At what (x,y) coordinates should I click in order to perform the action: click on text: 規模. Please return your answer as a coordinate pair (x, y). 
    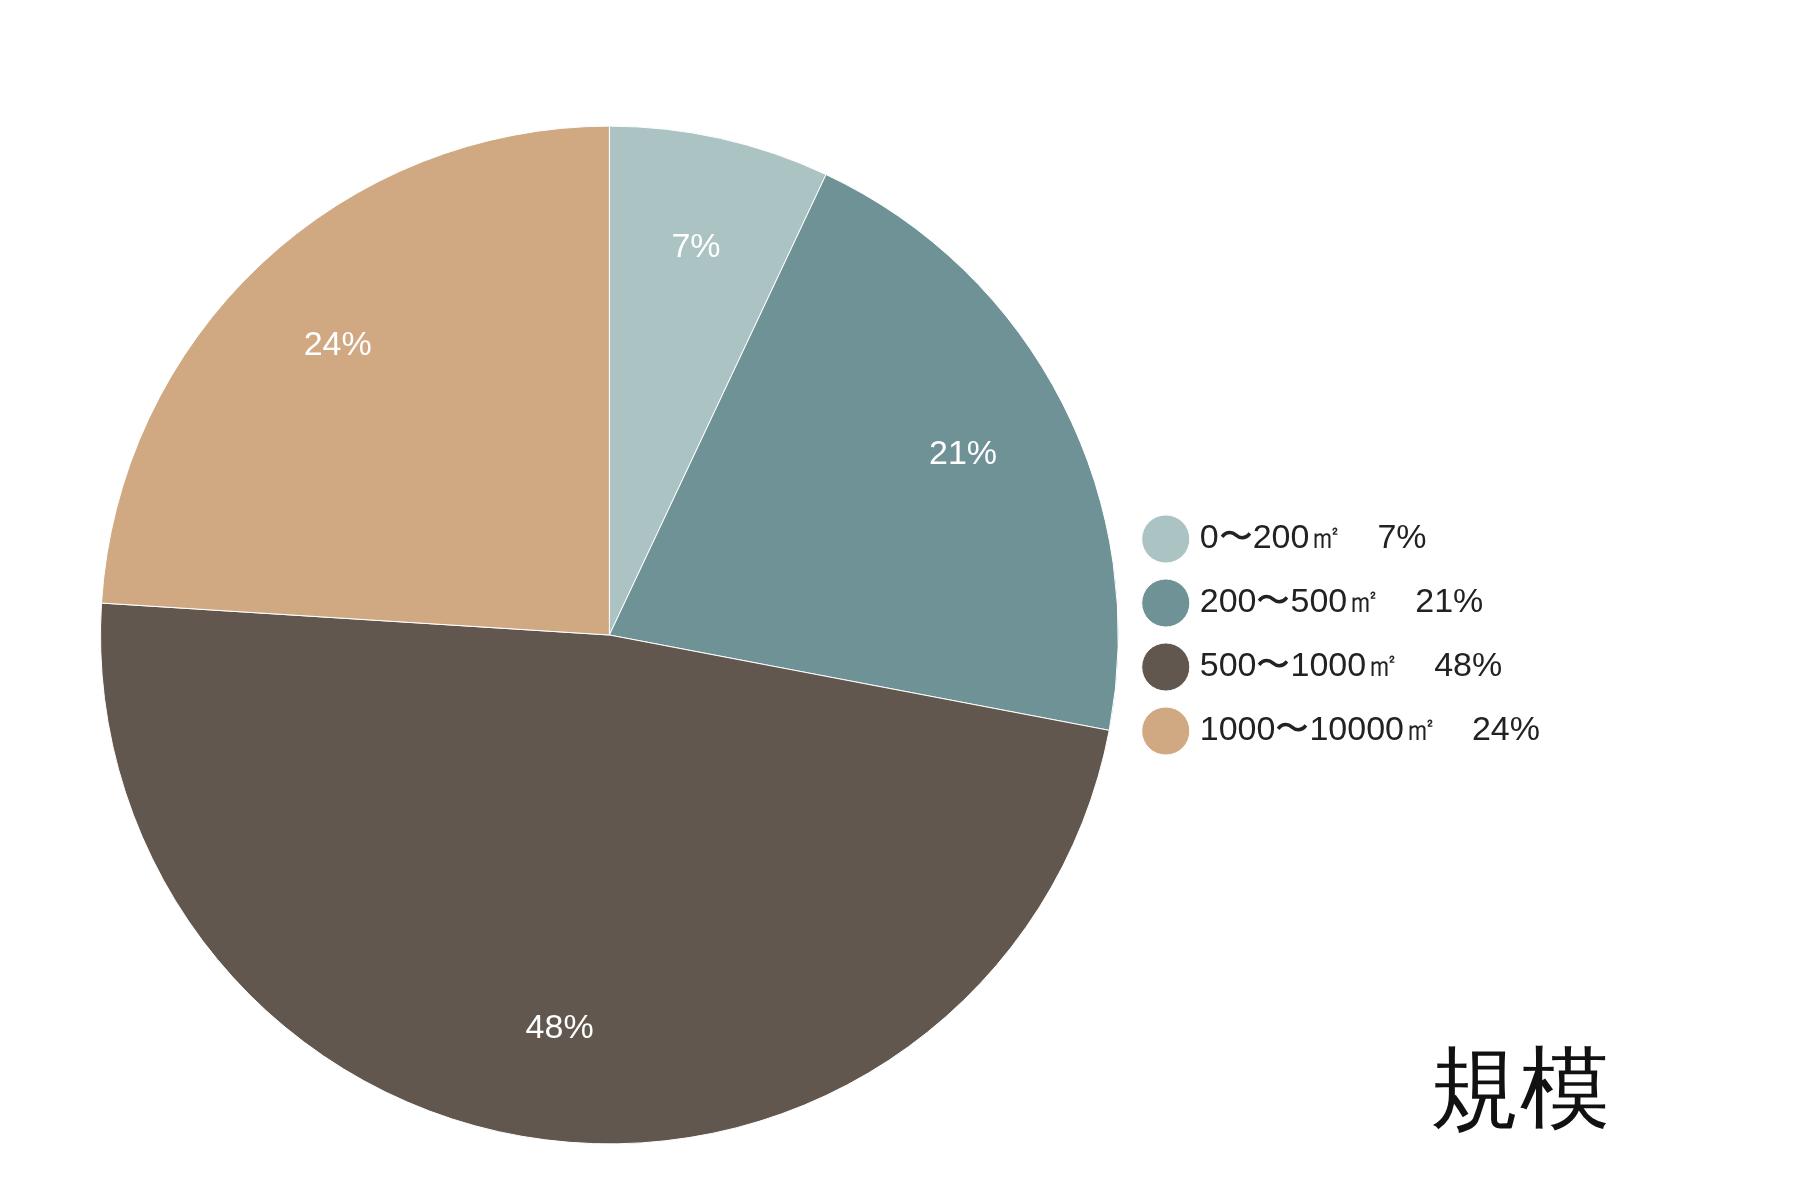
    Looking at the image, I should click on (1520, 1088).